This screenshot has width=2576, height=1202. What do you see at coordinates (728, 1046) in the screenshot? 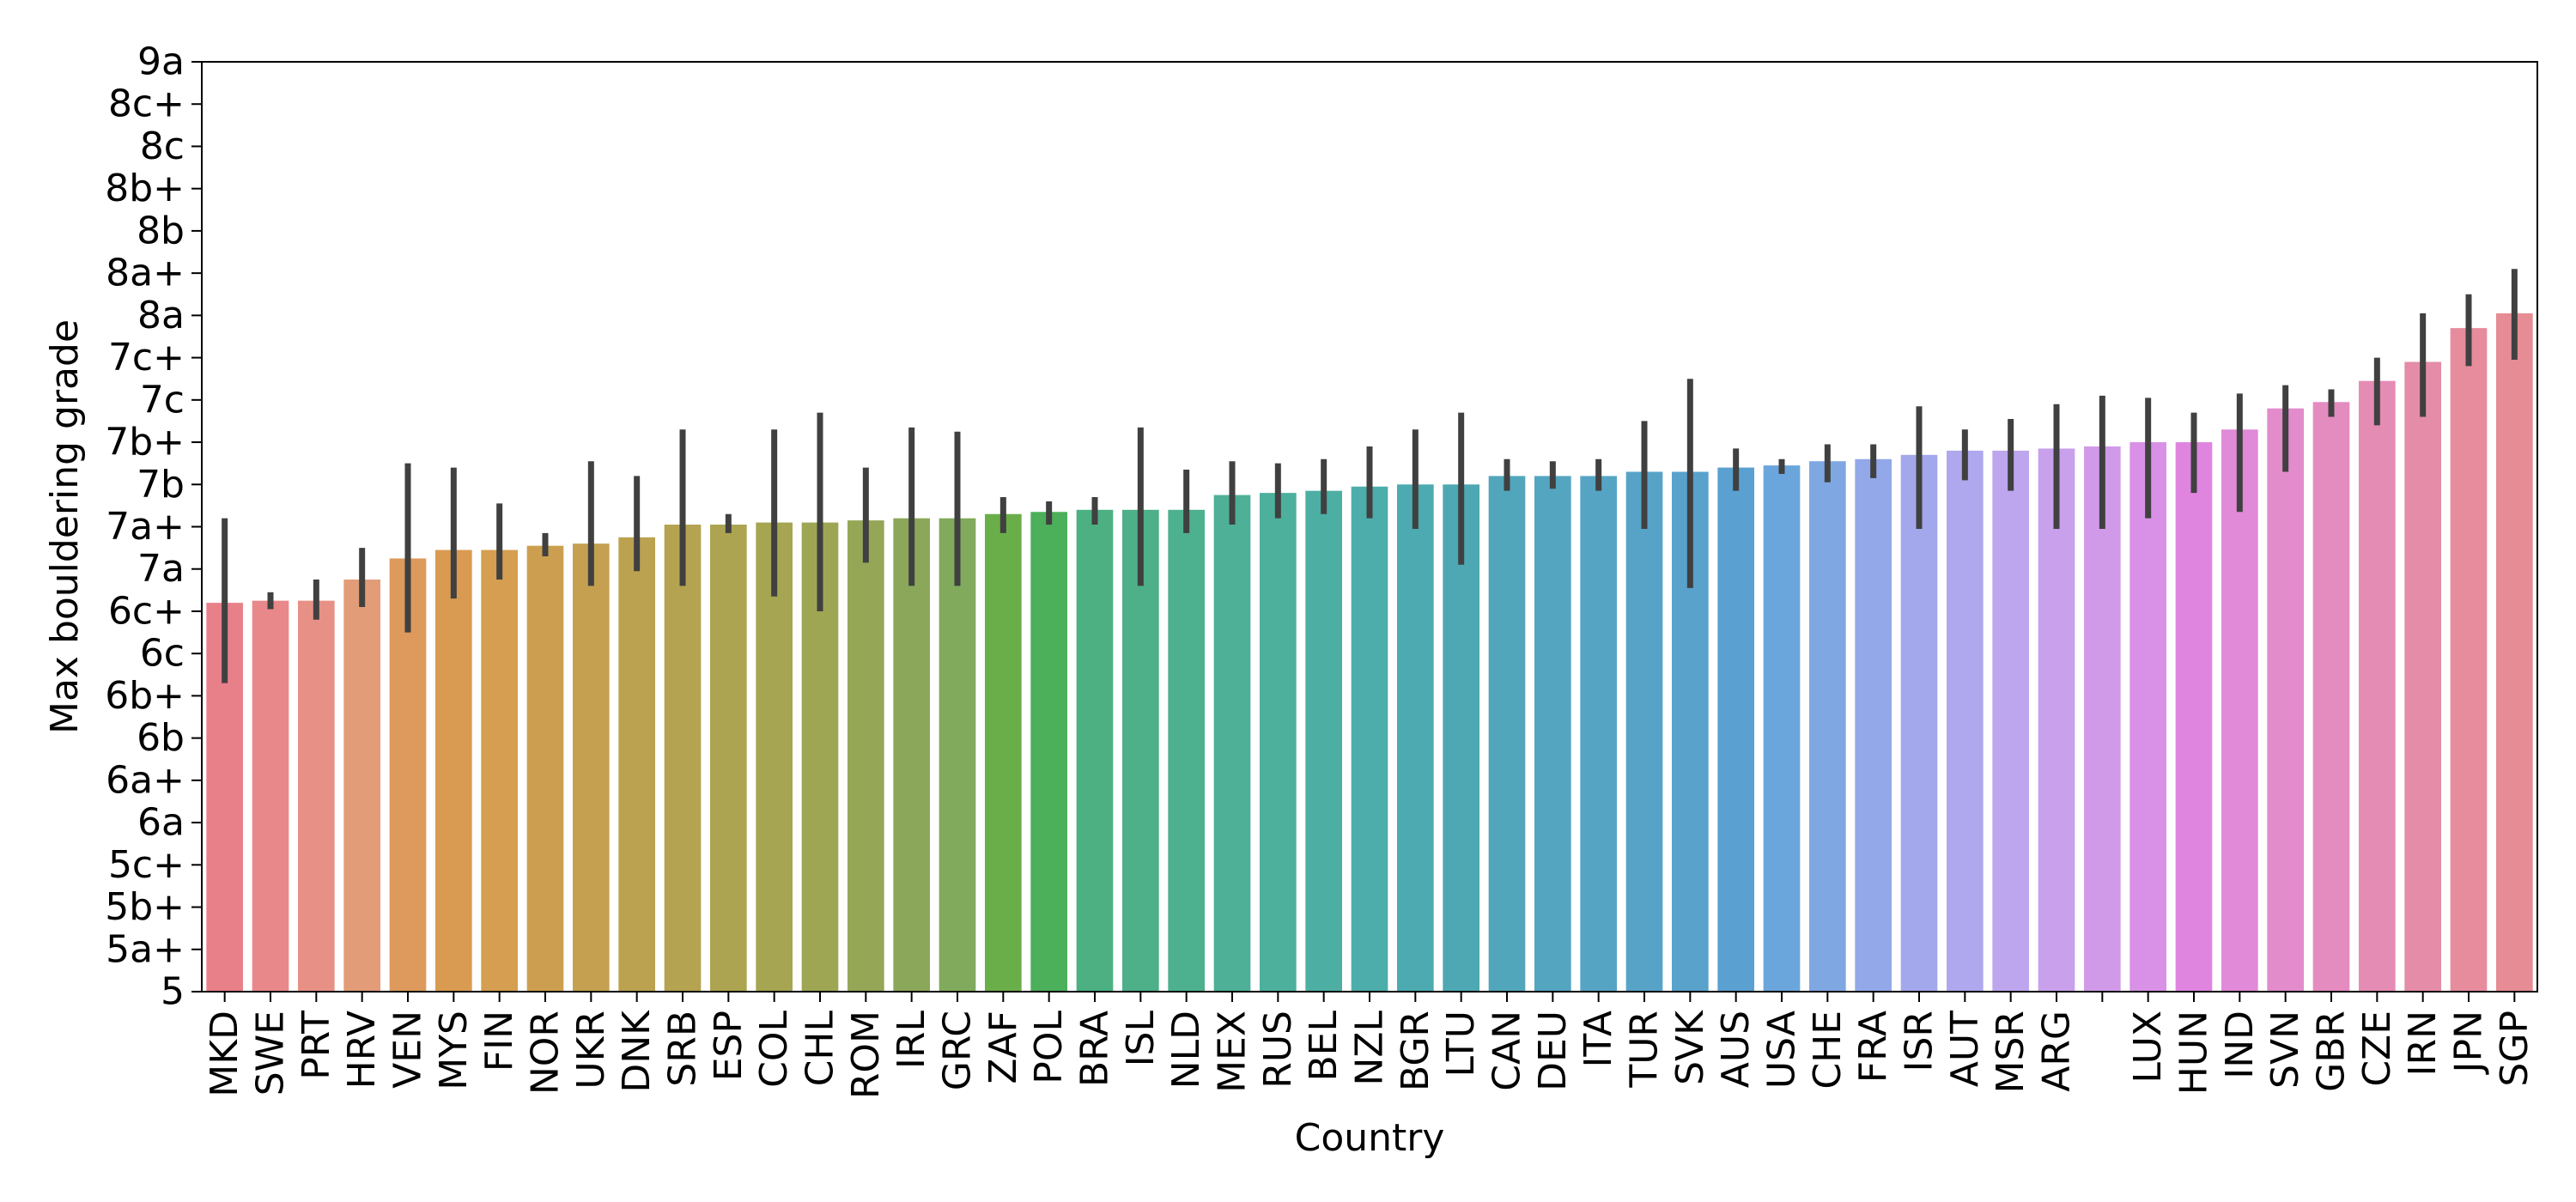
I see `x-tick-label: ESP` at bounding box center [728, 1046].